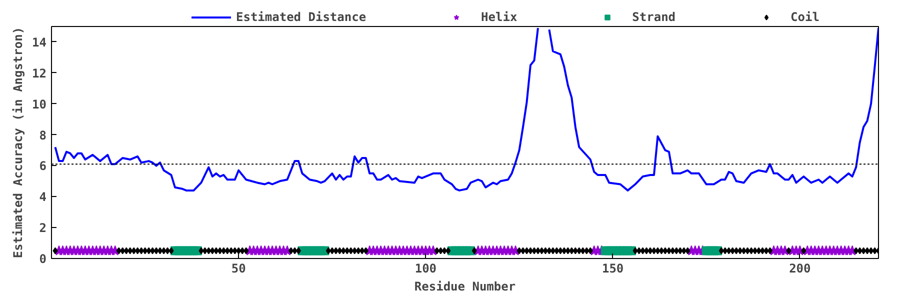 This screenshot has width=900, height=300. What do you see at coordinates (18, 142) in the screenshot?
I see `y-axis-title: Estimated Accuracy (in Angstron)` at bounding box center [18, 142].